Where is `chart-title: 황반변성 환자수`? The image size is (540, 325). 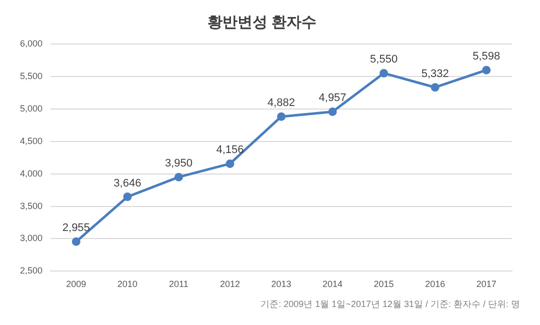
chart-title: 황반변성 환자수 is located at coordinates (262, 23).